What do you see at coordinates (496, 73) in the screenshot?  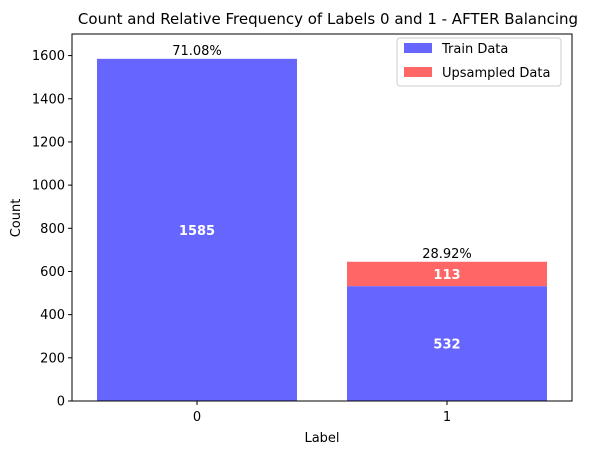 I see `legend-label-upsampled: Upsampled Data` at bounding box center [496, 73].